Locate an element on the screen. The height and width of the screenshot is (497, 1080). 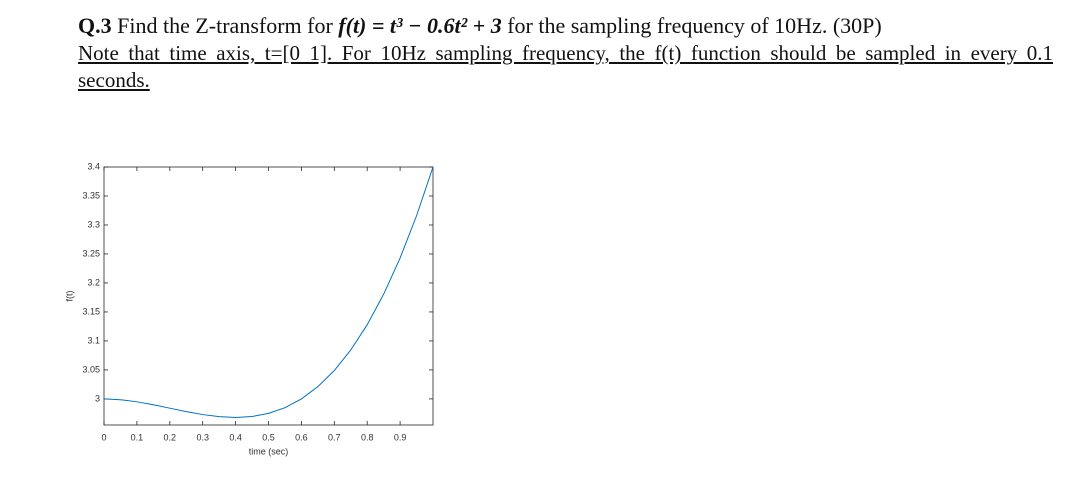
question-text: for the sampling frequency of 10Hz. is located at coordinates (667, 25).